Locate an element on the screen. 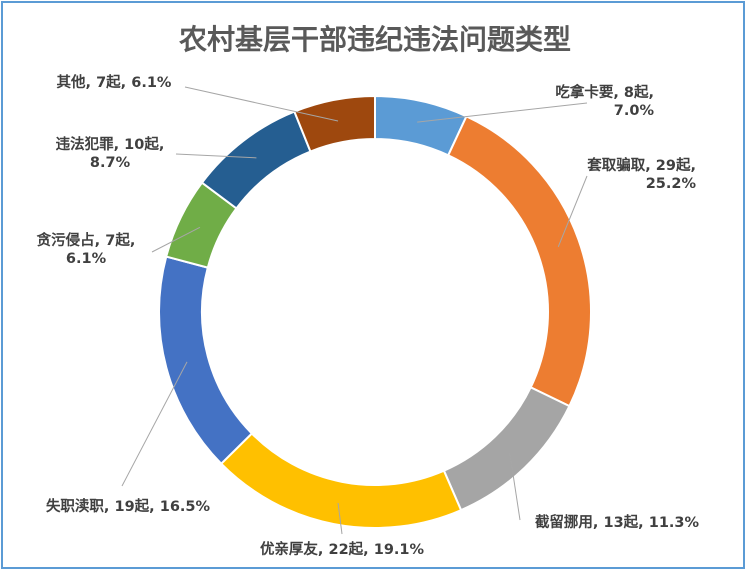  data-label-tanwu: 贪污侵占, 7起, 6.1% is located at coordinates (86, 249).